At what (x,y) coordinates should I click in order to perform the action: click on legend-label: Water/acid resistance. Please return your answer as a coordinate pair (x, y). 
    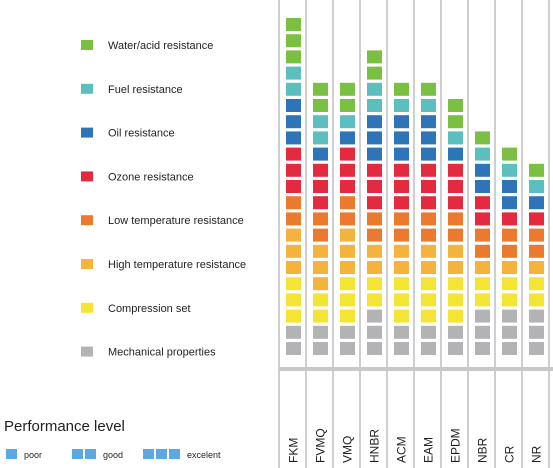
    Looking at the image, I should click on (160, 46).